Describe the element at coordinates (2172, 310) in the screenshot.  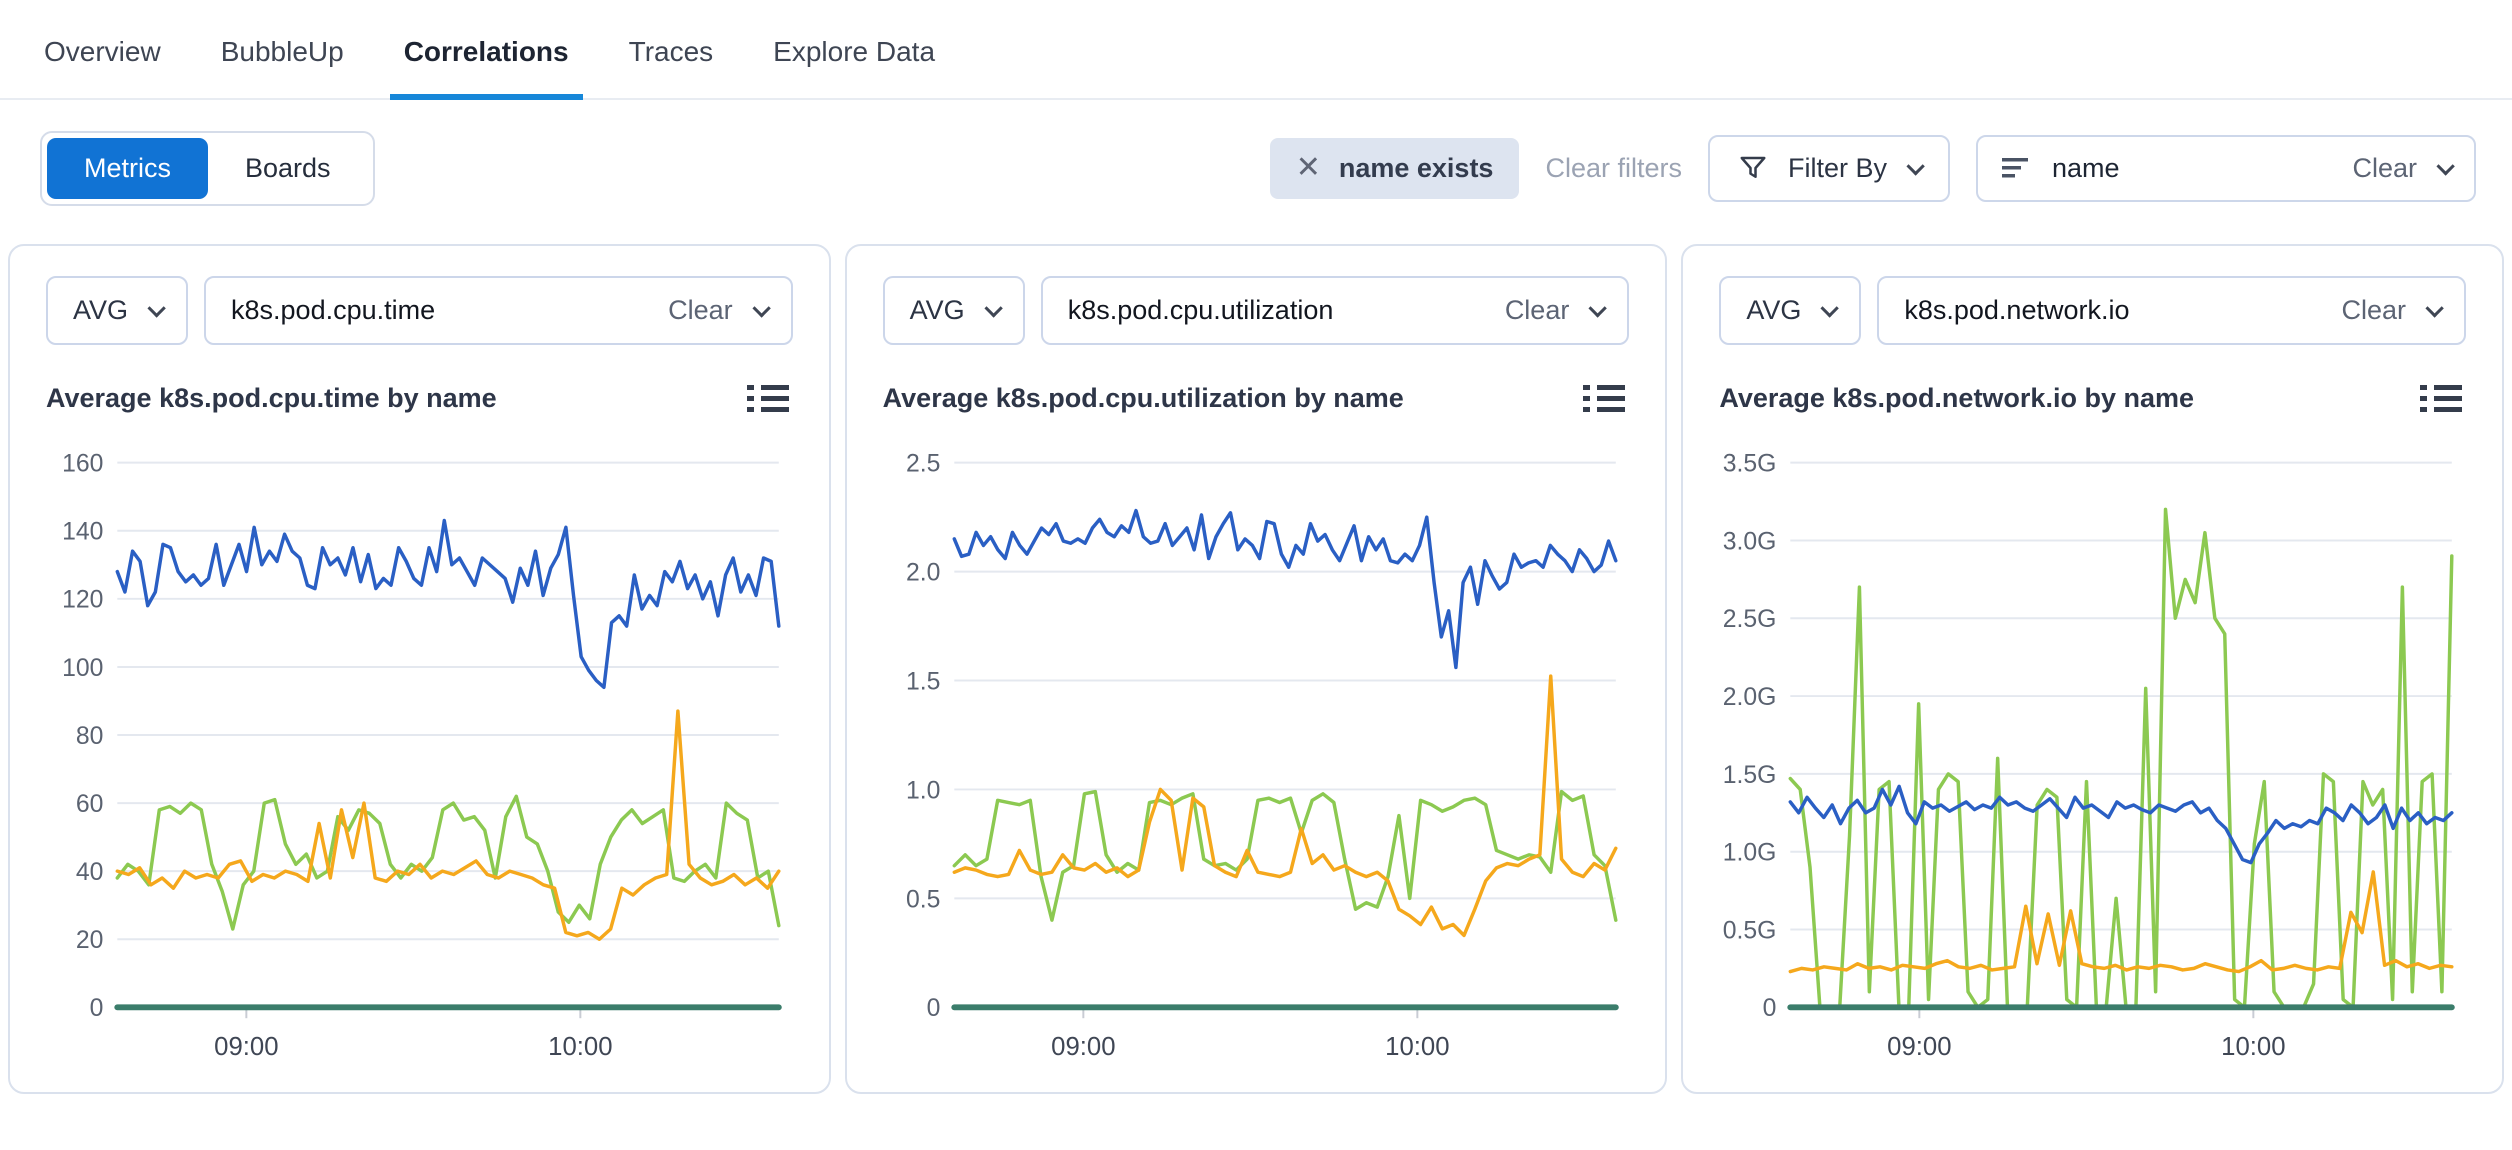
I see `metric-select: k8s.pod.network.io Clear` at that location.